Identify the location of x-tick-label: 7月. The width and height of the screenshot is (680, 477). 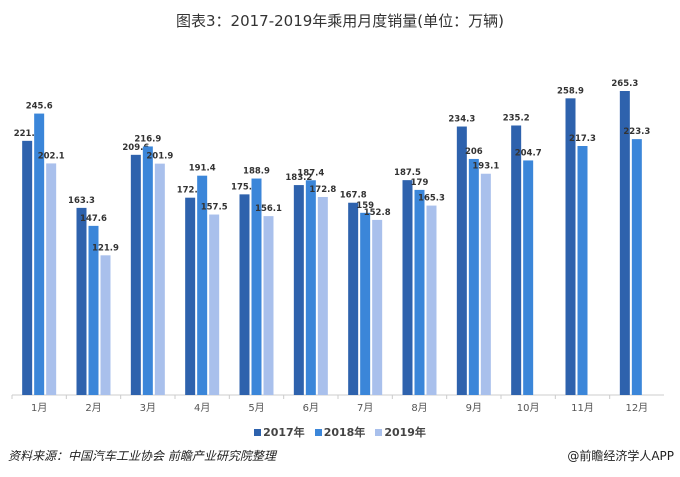
(365, 408).